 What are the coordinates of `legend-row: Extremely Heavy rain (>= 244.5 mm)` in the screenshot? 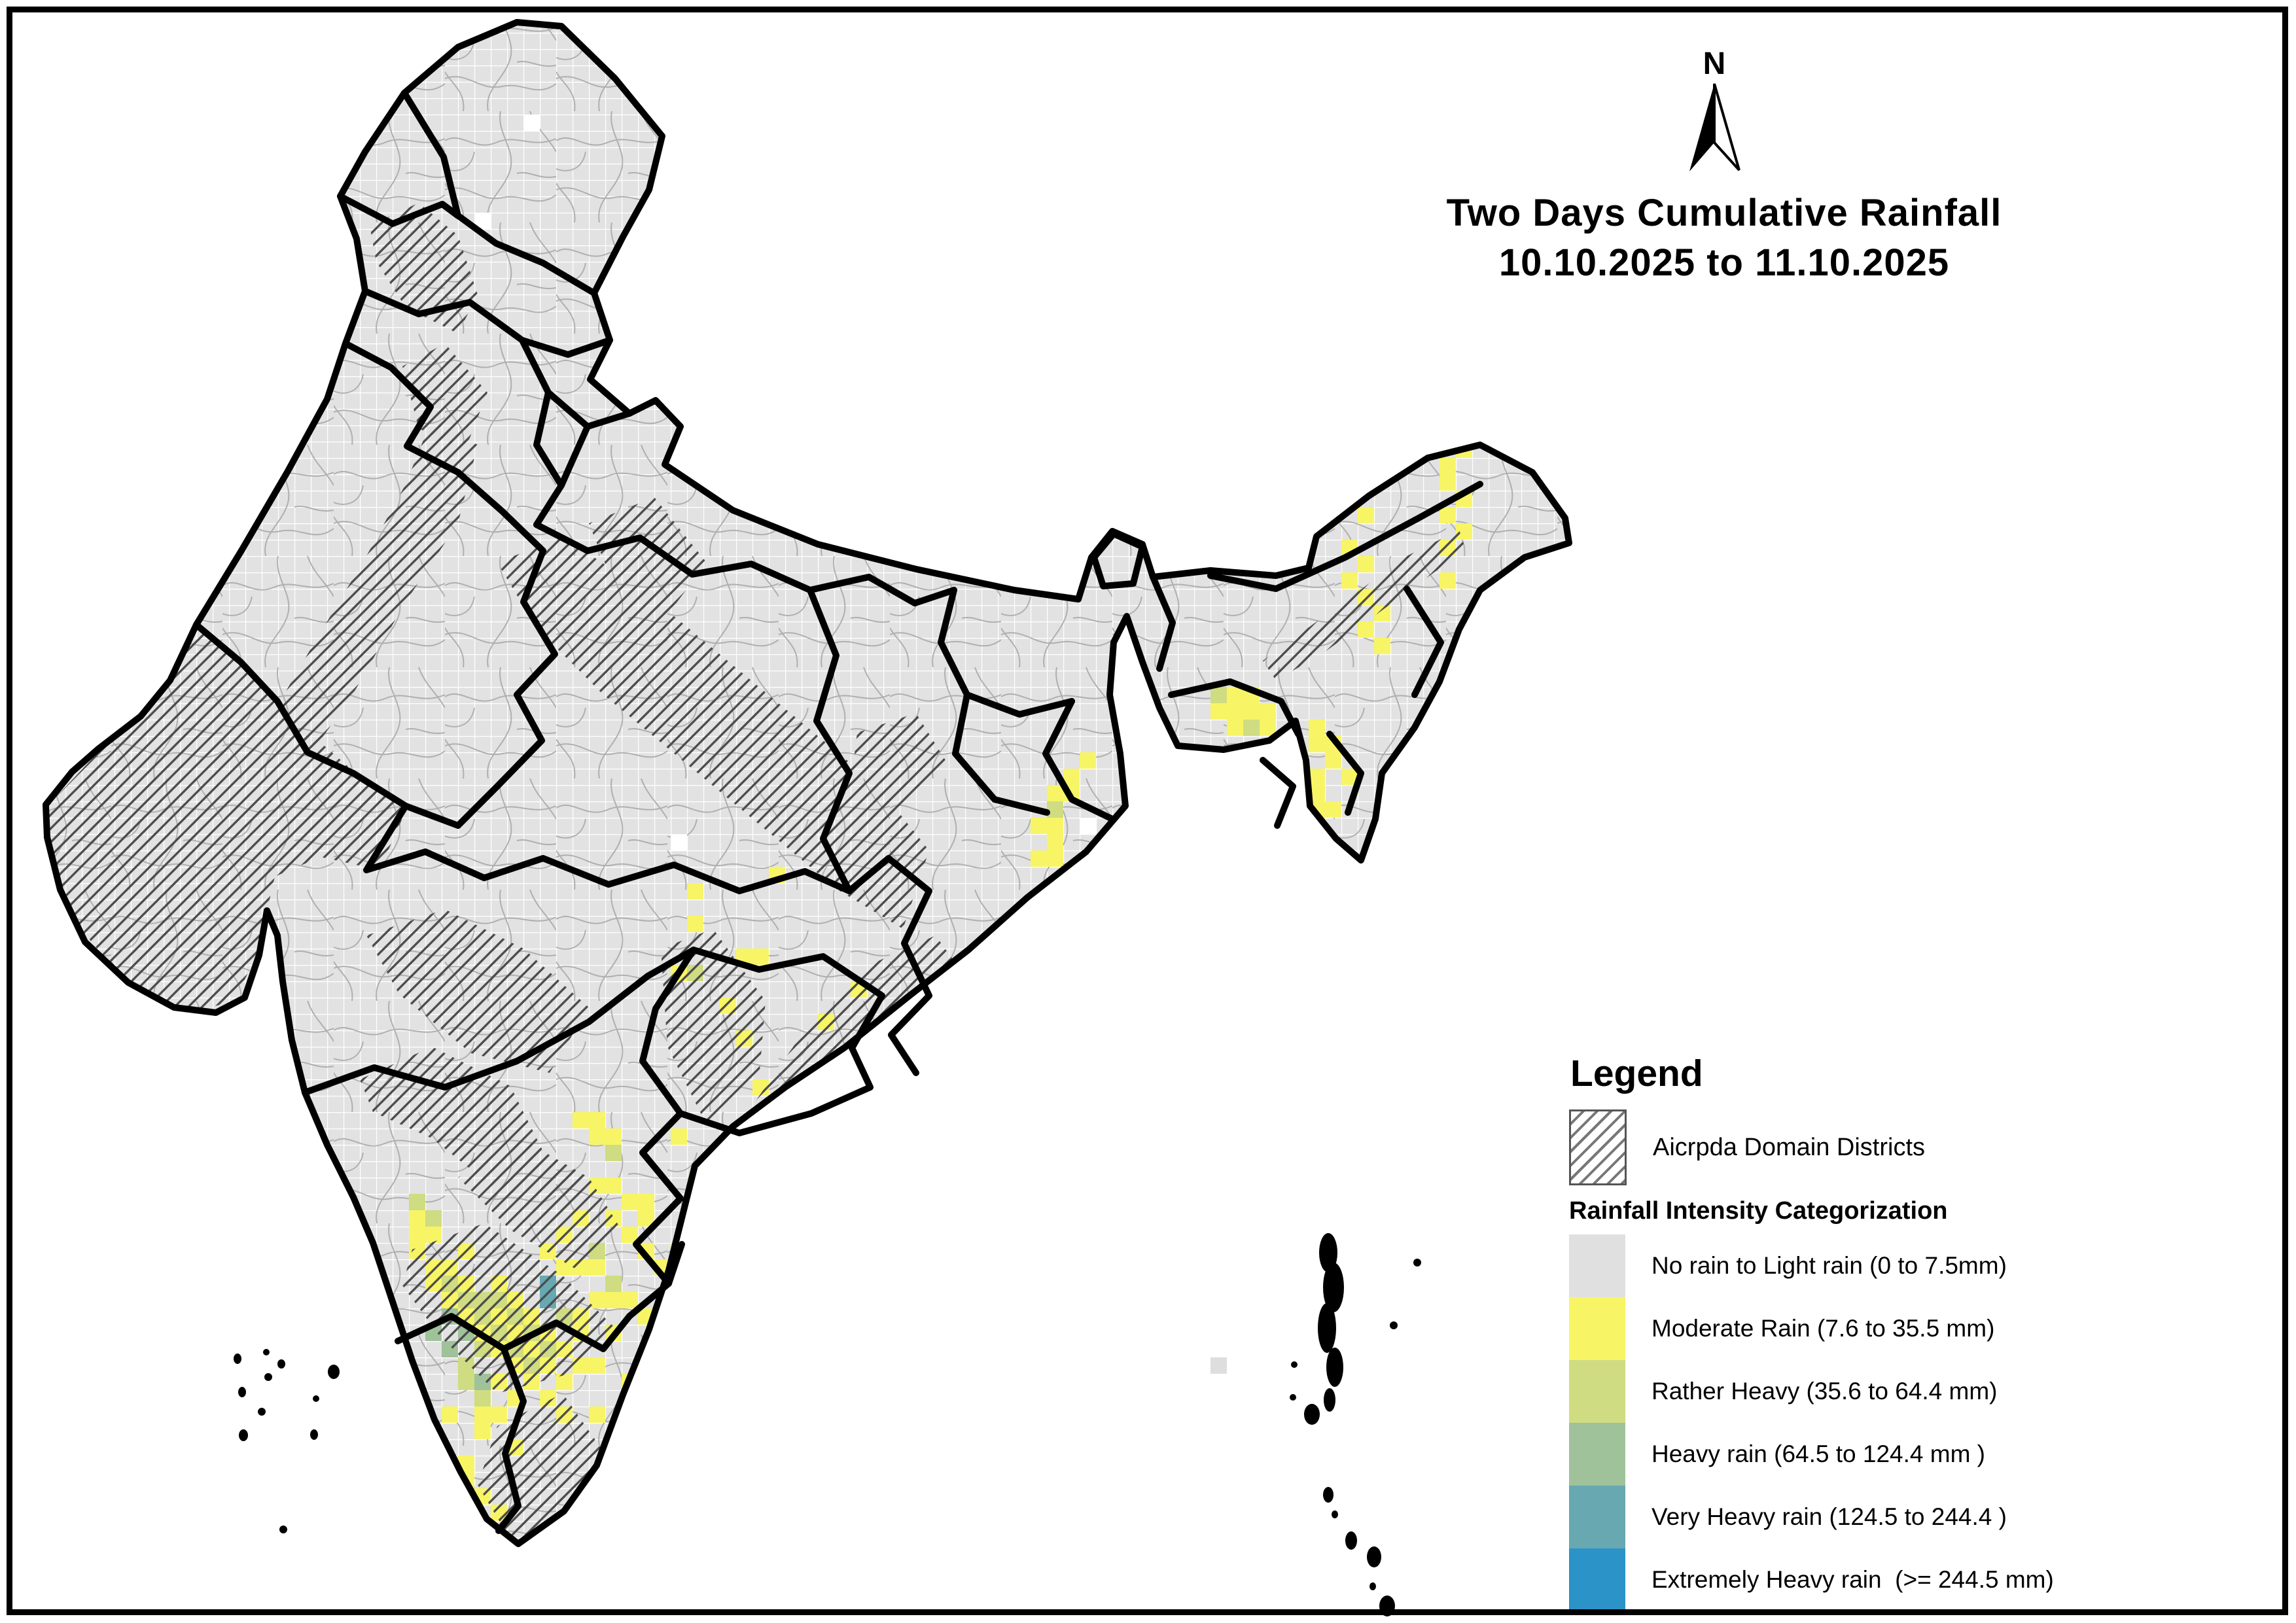 It's located at (1925, 1580).